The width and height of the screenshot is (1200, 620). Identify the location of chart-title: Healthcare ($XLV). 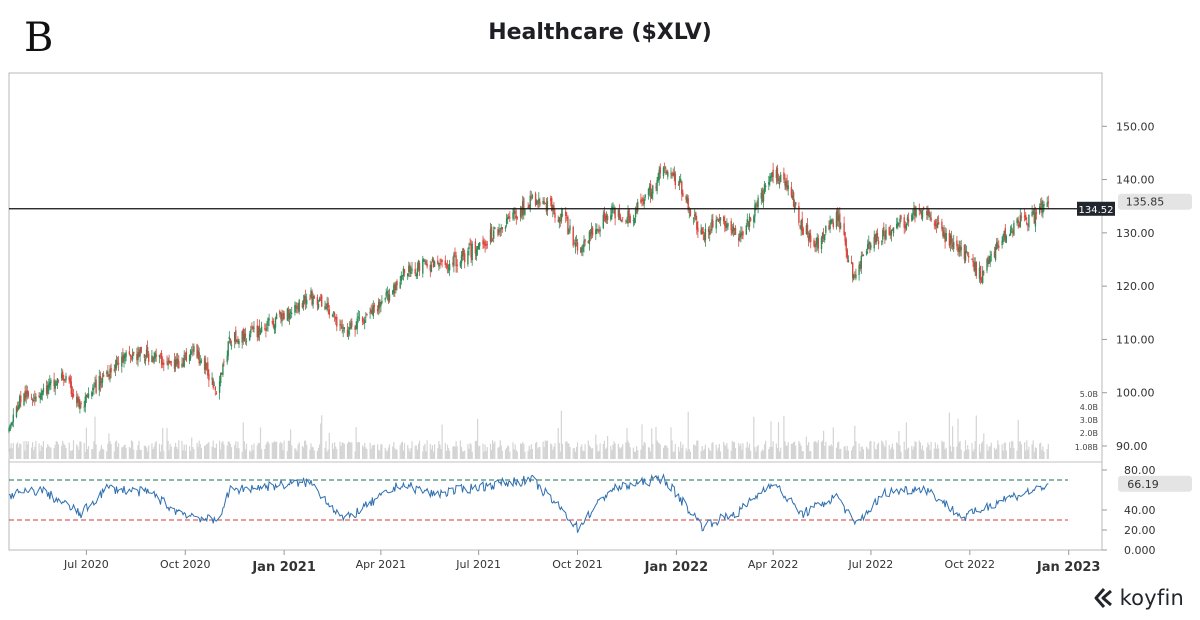
(600, 32).